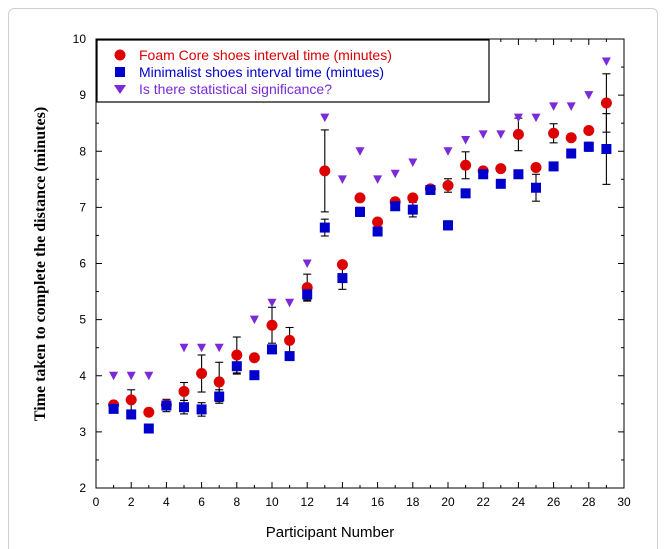 This screenshot has height=549, width=665. Describe the element at coordinates (120, 55) in the screenshot. I see `legend-marker-foam-core` at that location.